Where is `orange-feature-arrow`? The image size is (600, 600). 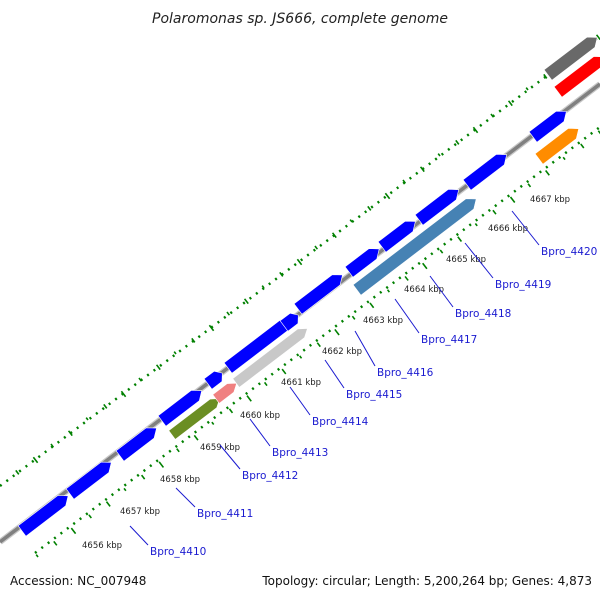 orange-feature-arrow is located at coordinates (557, 146).